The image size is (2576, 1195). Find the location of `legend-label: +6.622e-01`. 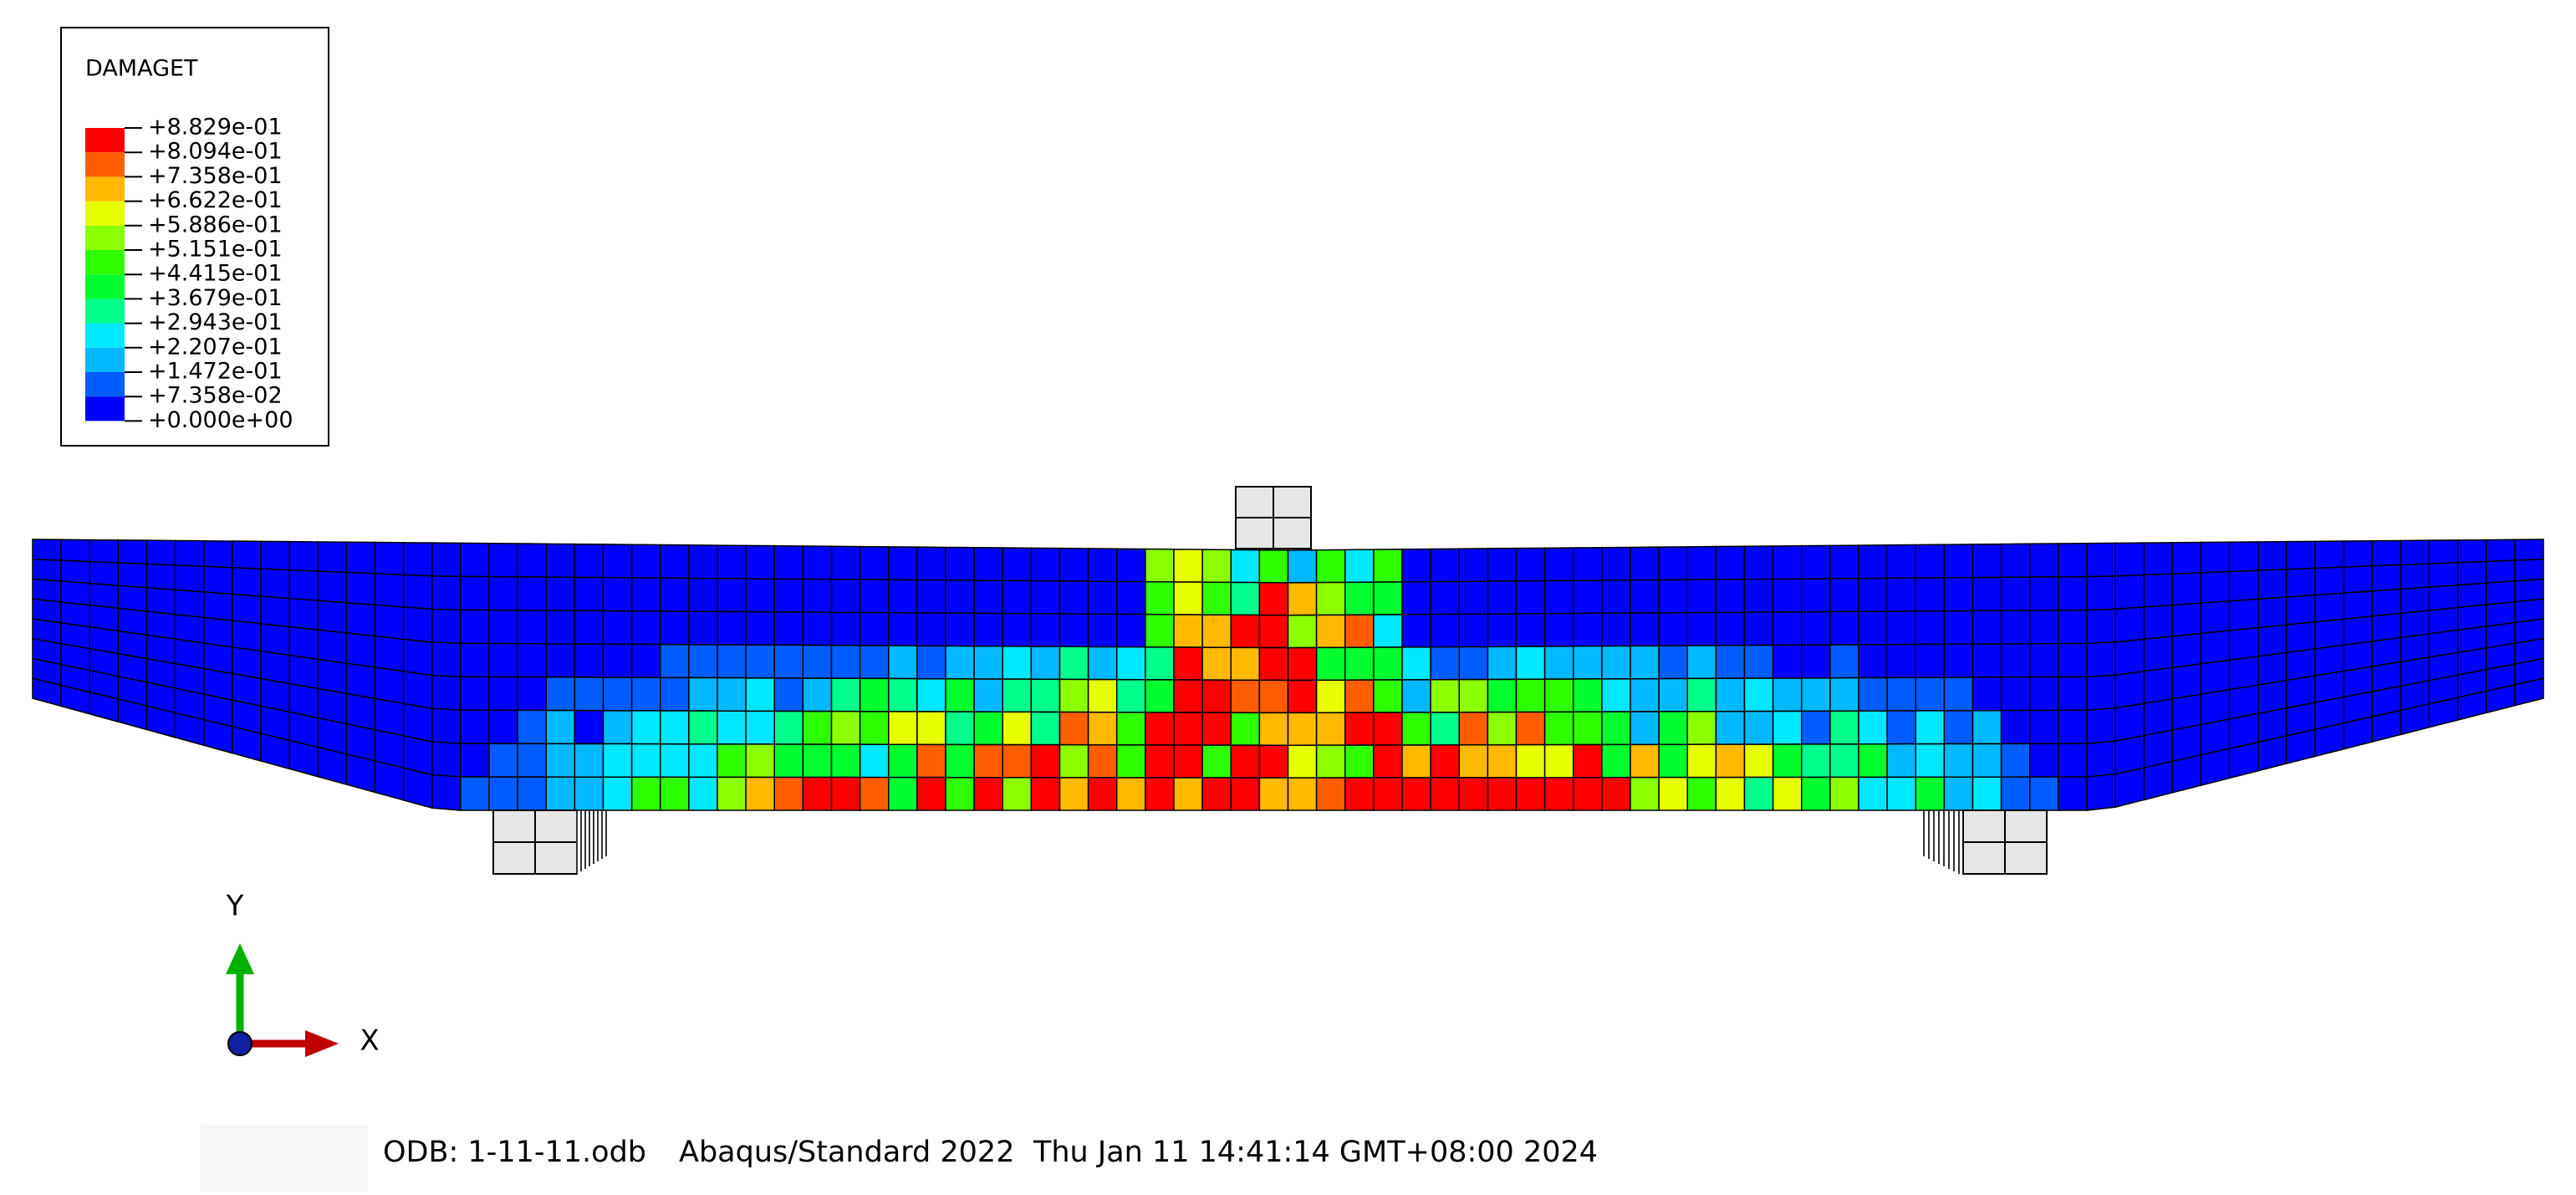

legend-label: +6.622e-01 is located at coordinates (216, 200).